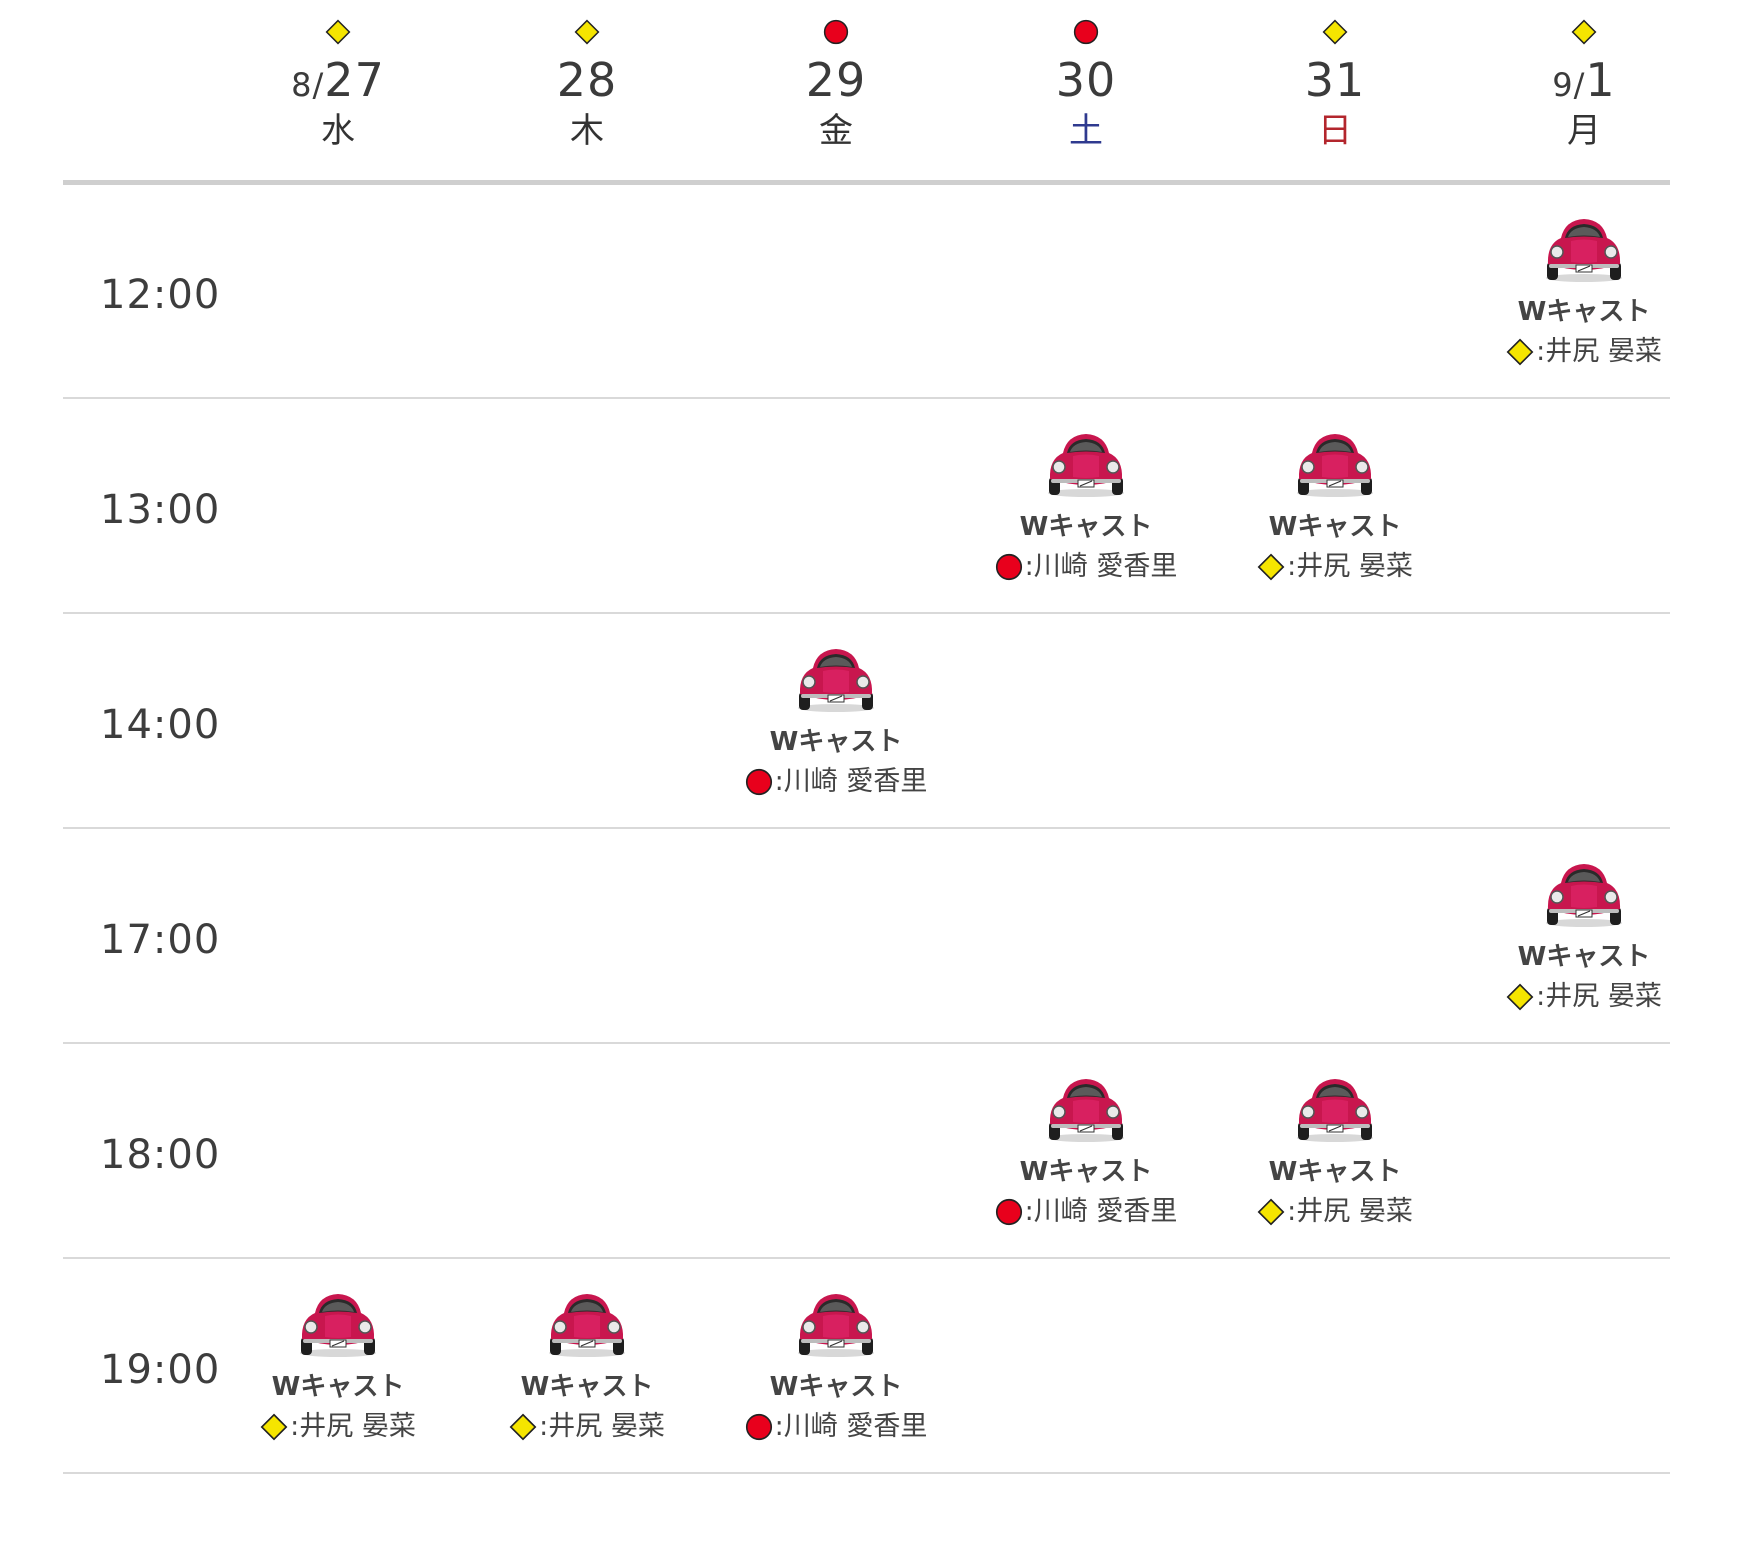 The height and width of the screenshot is (1555, 1753). Describe the element at coordinates (1584, 131) in the screenshot. I see `weekday-label: 月` at that location.